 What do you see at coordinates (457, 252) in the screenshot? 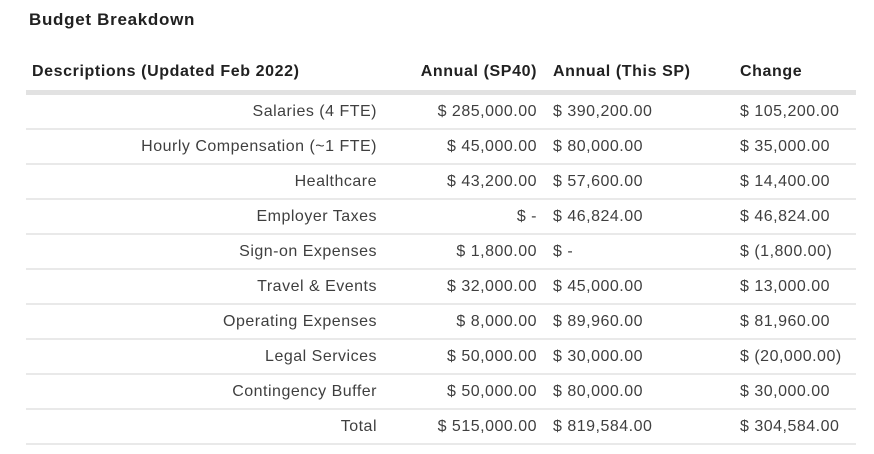
I see `cell-annual-sp40: $ 1,800.00` at bounding box center [457, 252].